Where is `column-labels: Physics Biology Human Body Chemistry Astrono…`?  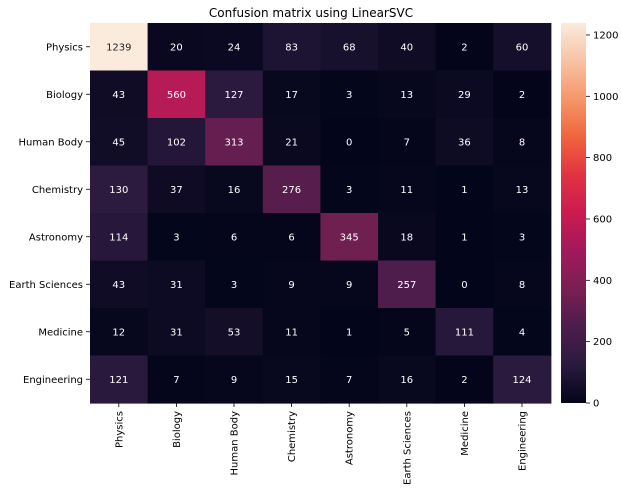
column-labels: Physics Biology Human Body Chemistry Astrono… is located at coordinates (321, 444).